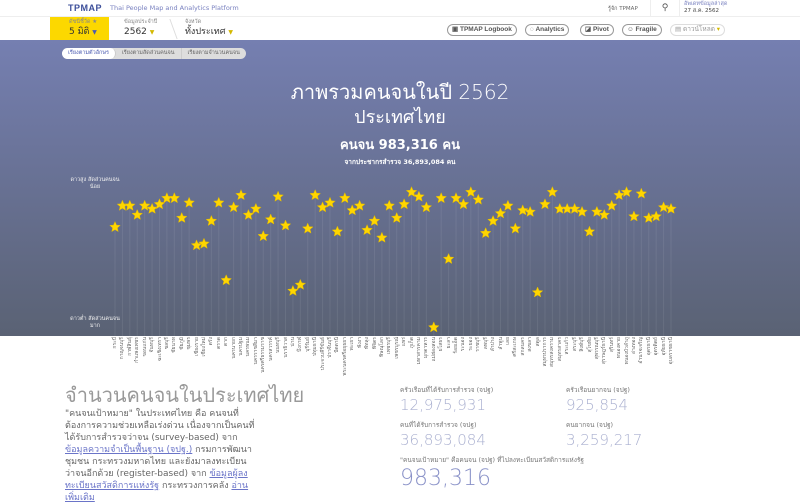  I want to click on province-label: เพชรบูรณ์, so click(396, 348).